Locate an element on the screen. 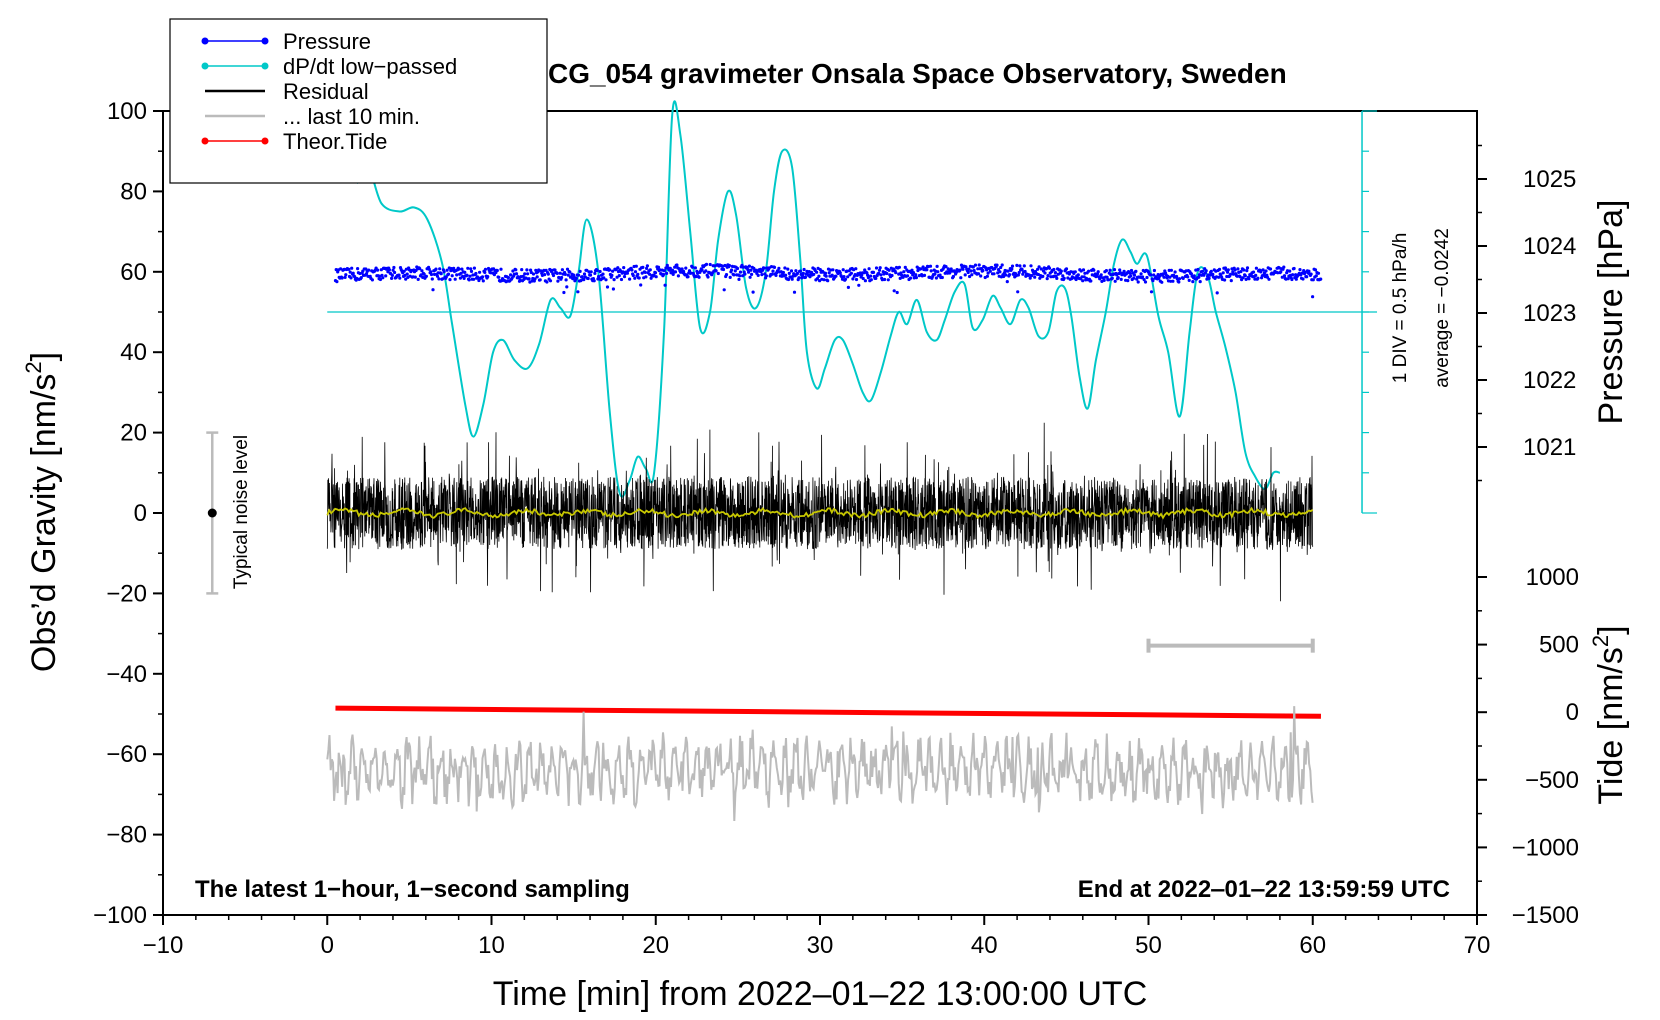 This screenshot has width=1660, height=1020. y-tick-label-5: 0 is located at coordinates (140, 513).